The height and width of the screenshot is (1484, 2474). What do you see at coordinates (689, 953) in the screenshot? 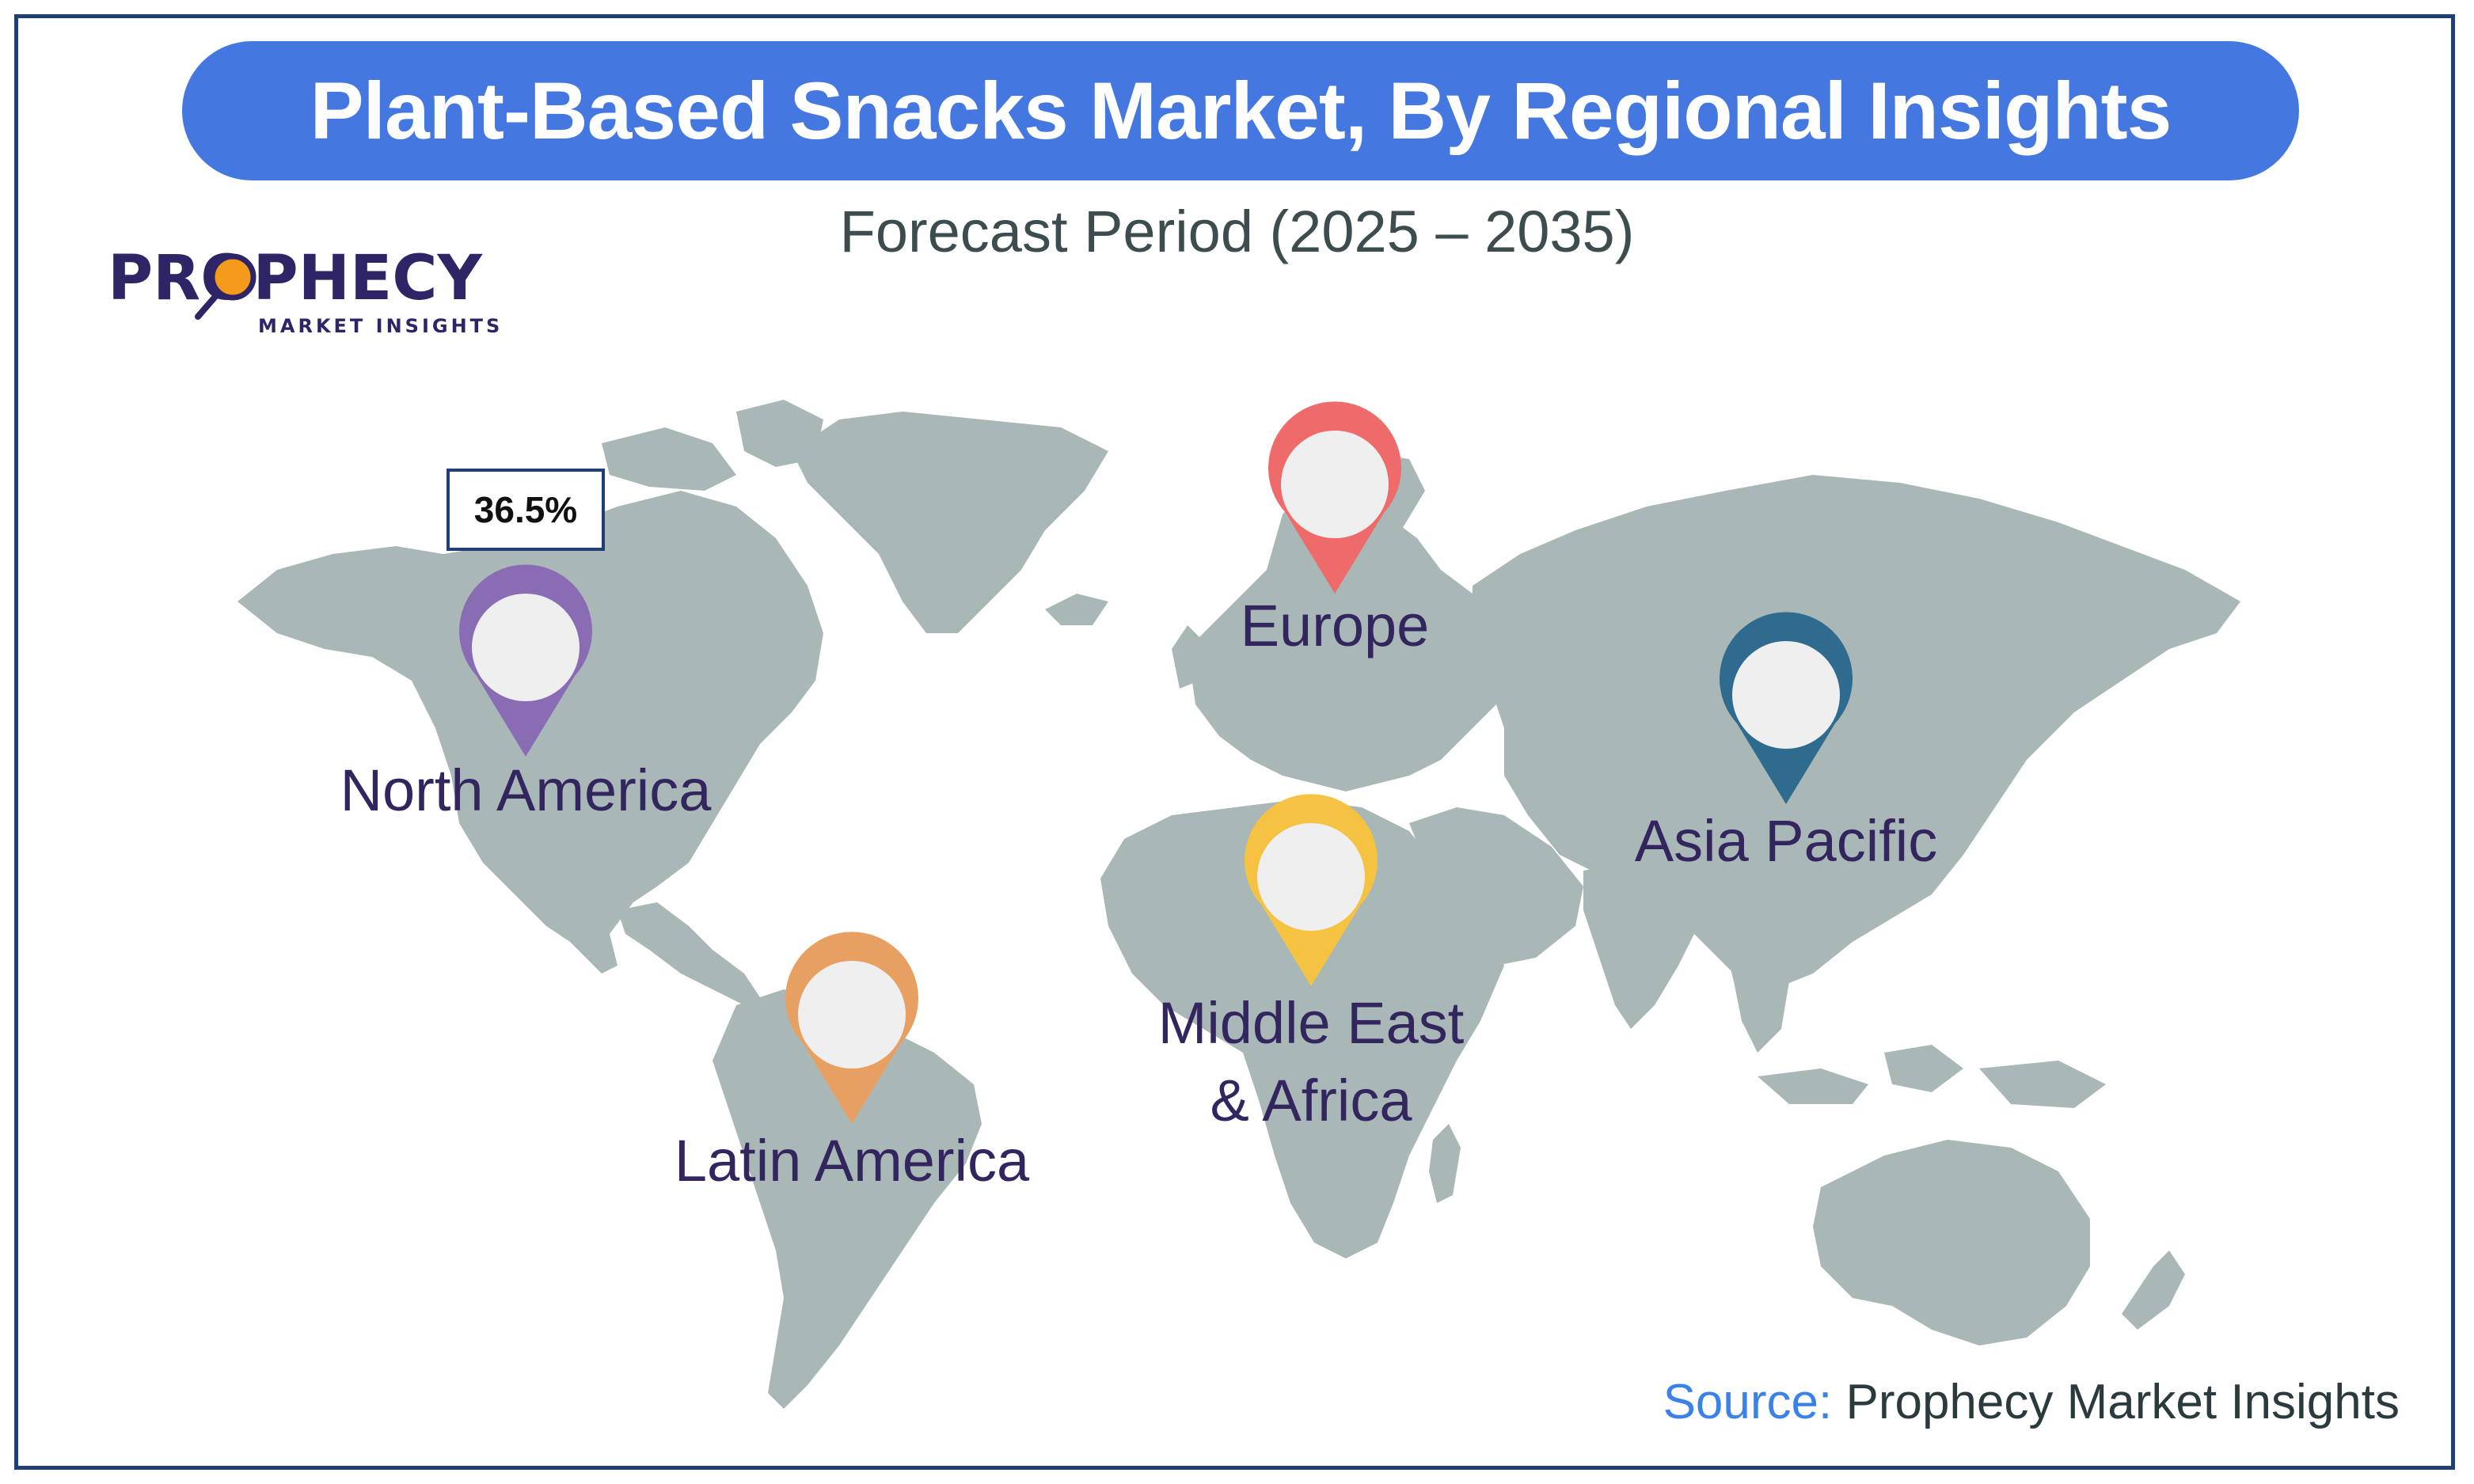
I see `continent-central-america` at bounding box center [689, 953].